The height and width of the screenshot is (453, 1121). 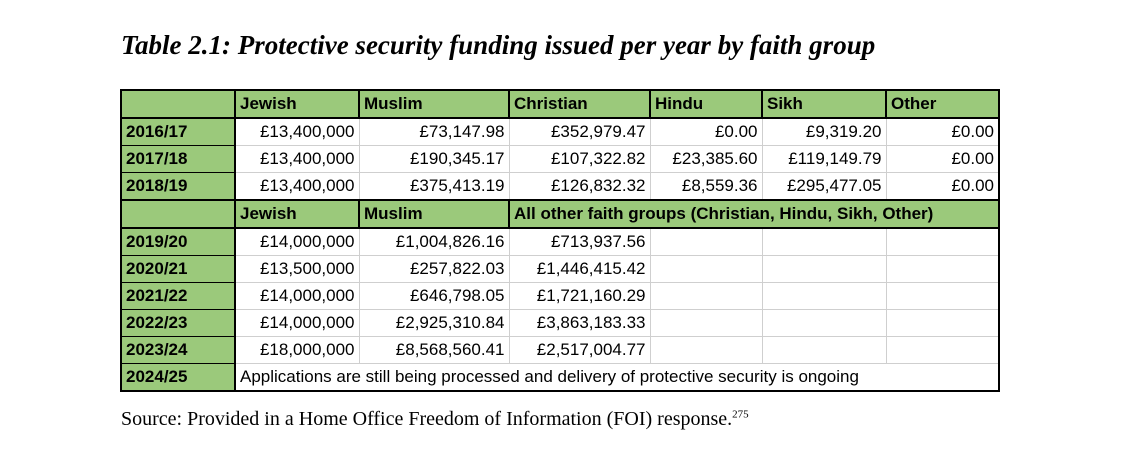 What do you see at coordinates (434, 296) in the screenshot?
I see `value-cell: £646,798.05` at bounding box center [434, 296].